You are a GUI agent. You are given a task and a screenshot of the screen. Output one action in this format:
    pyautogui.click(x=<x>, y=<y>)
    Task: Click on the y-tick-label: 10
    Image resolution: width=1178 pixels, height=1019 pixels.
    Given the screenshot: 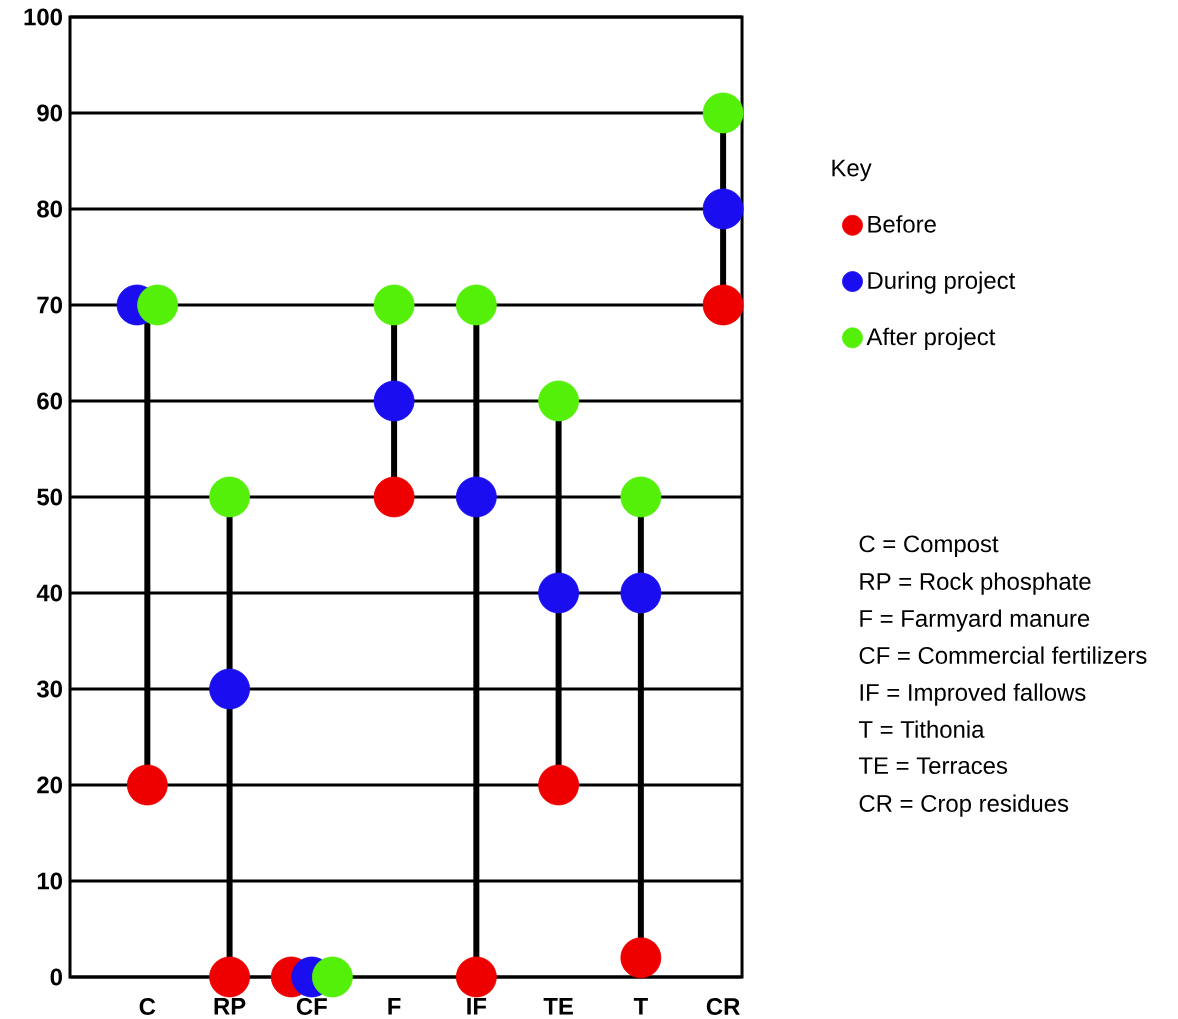 What is the action you would take?
    pyautogui.click(x=49, y=881)
    